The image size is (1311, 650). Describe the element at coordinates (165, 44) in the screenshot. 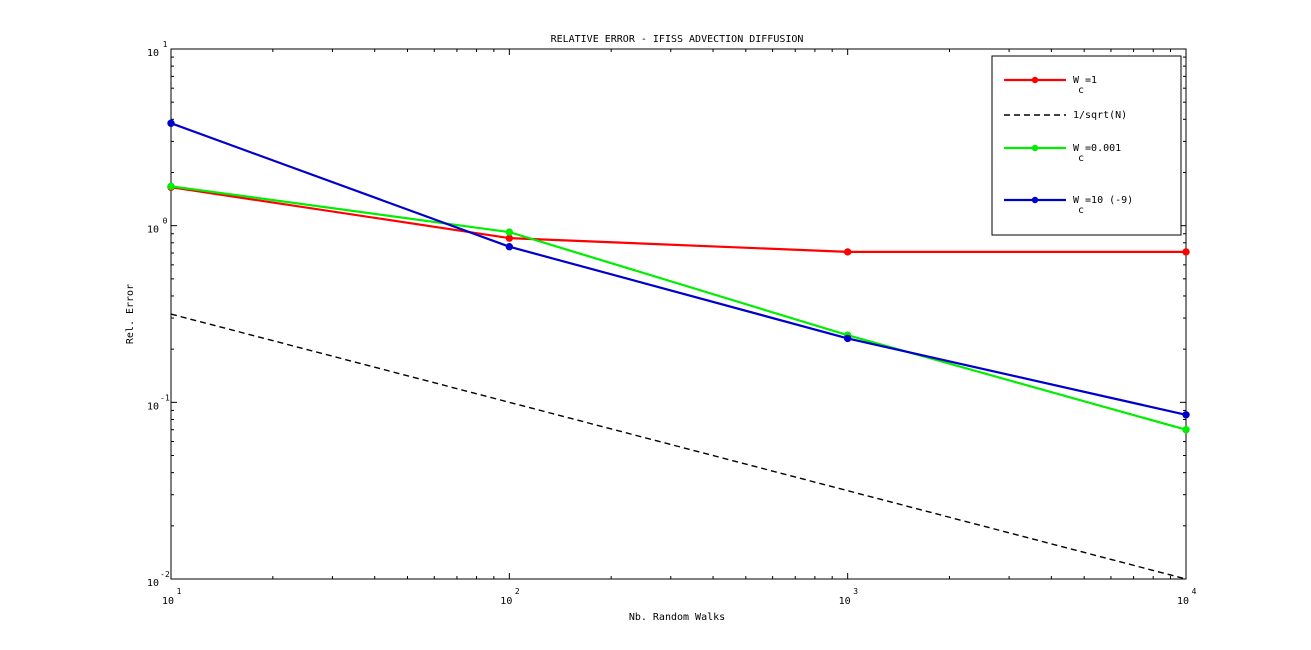

I see `y-tick-label-exponent: 1` at that location.